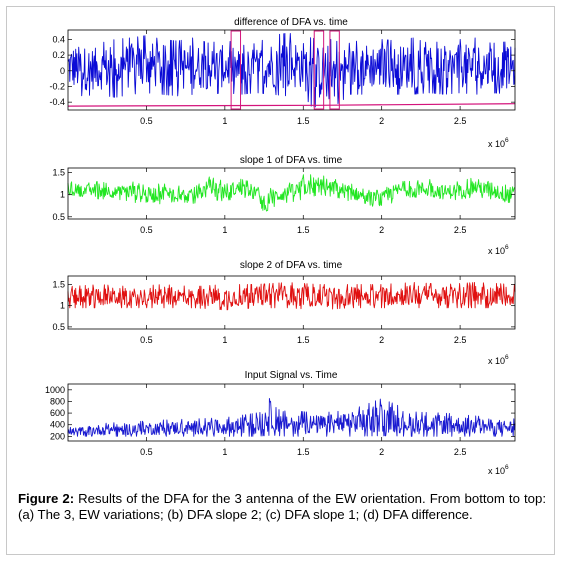 This screenshot has height=563, width=563. I want to click on panel-title: Input Signal vs. Time, so click(291, 375).